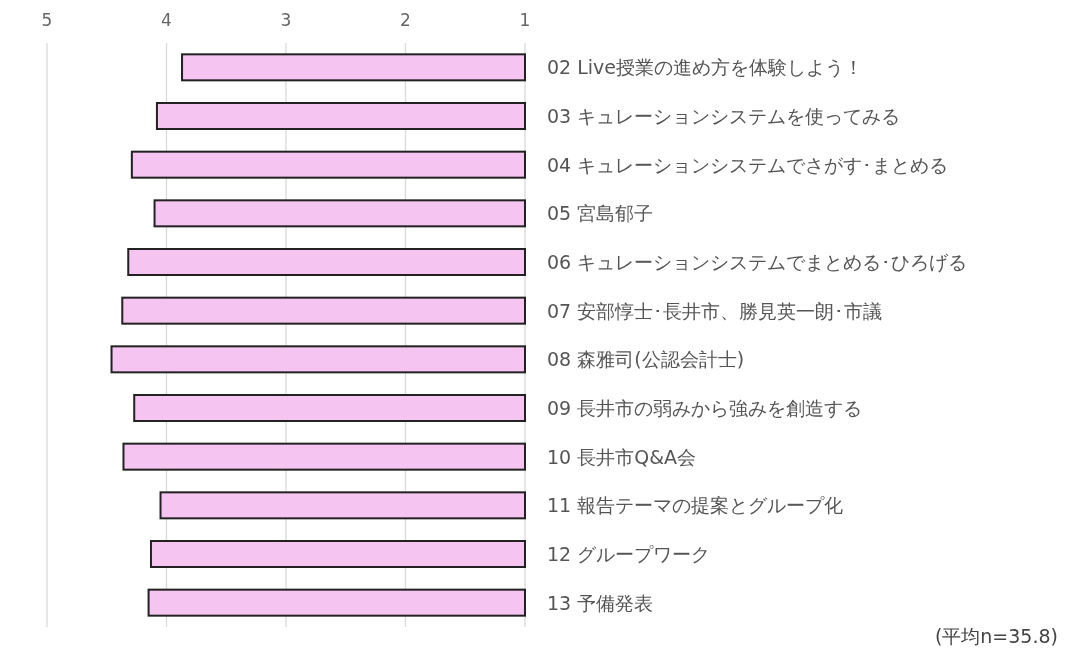 This screenshot has width=1068, height=650. I want to click on y-tick-label: 03 キュレーションシステムを使ってみる, so click(724, 116).